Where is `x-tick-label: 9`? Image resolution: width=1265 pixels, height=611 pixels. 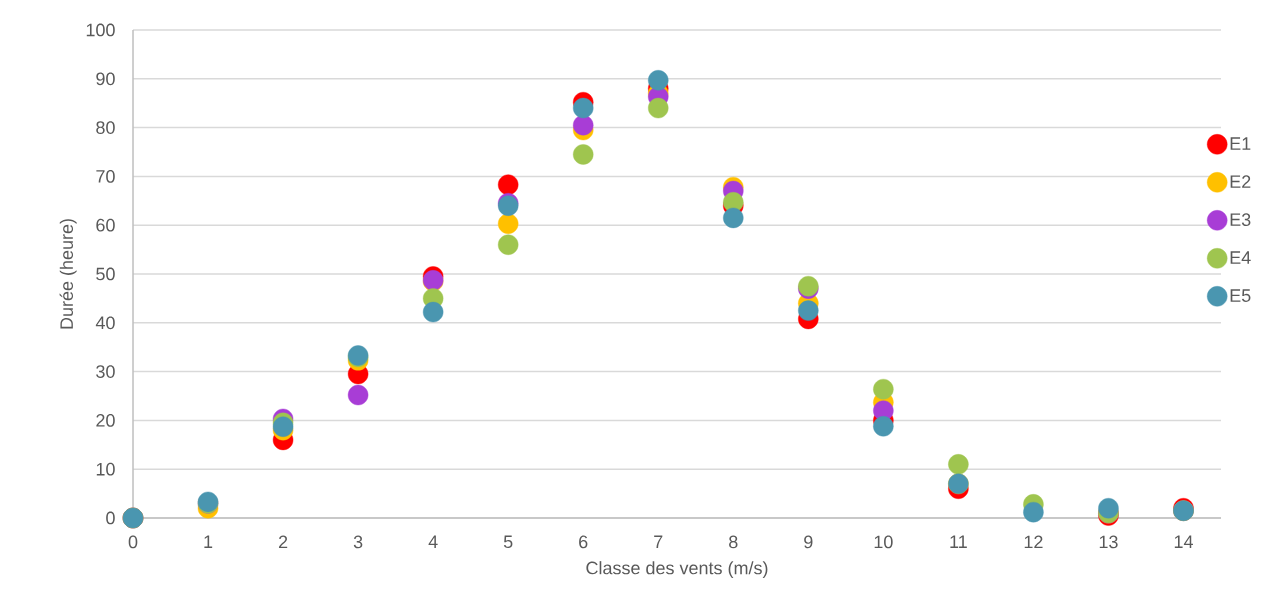
x-tick-label: 9 is located at coordinates (808, 542).